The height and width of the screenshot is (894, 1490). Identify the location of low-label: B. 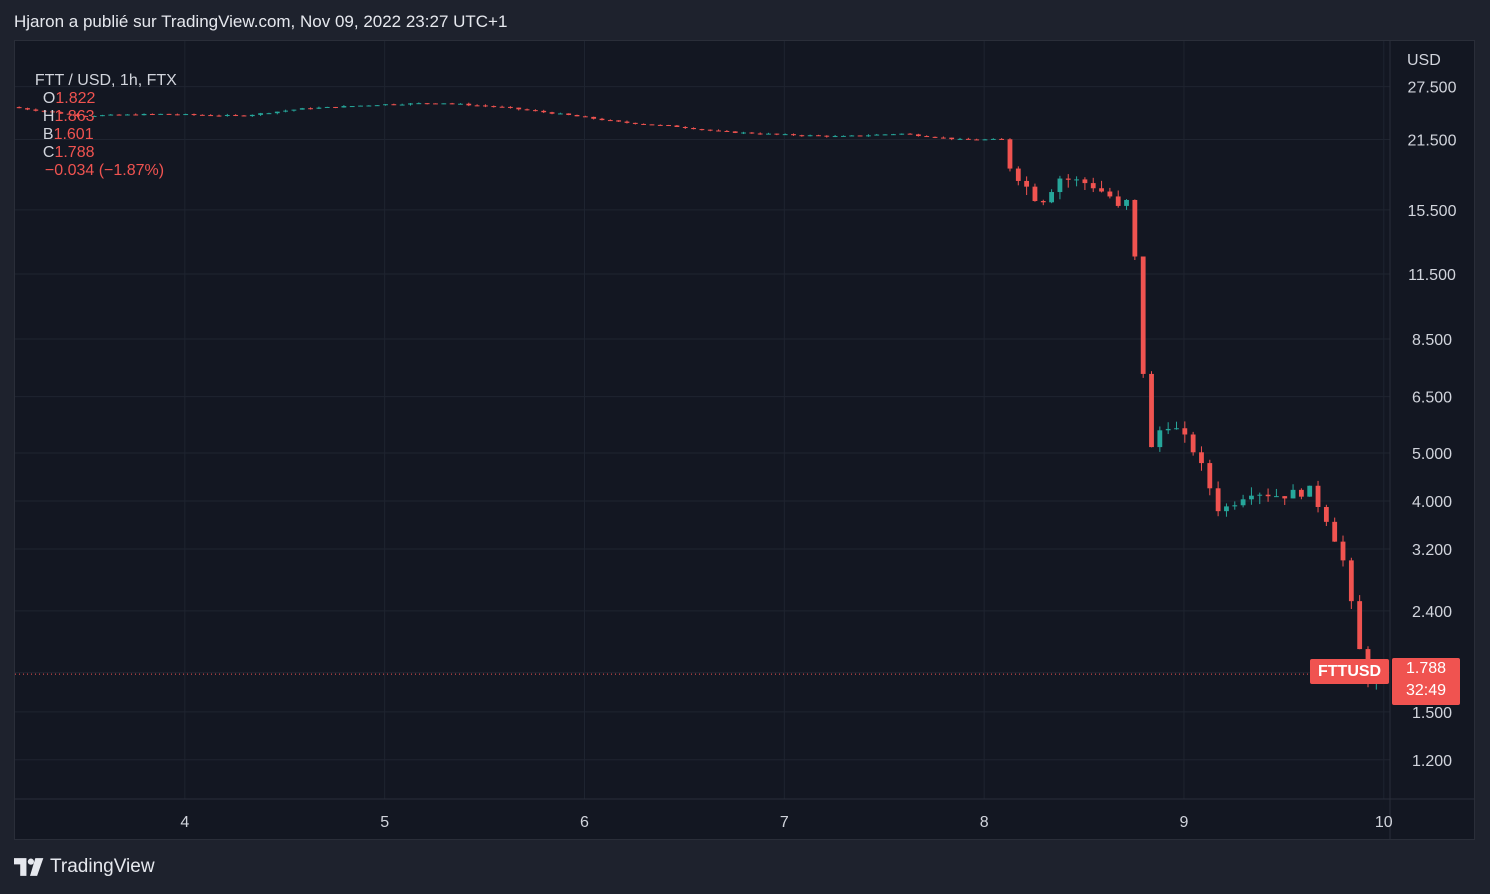
(48, 134).